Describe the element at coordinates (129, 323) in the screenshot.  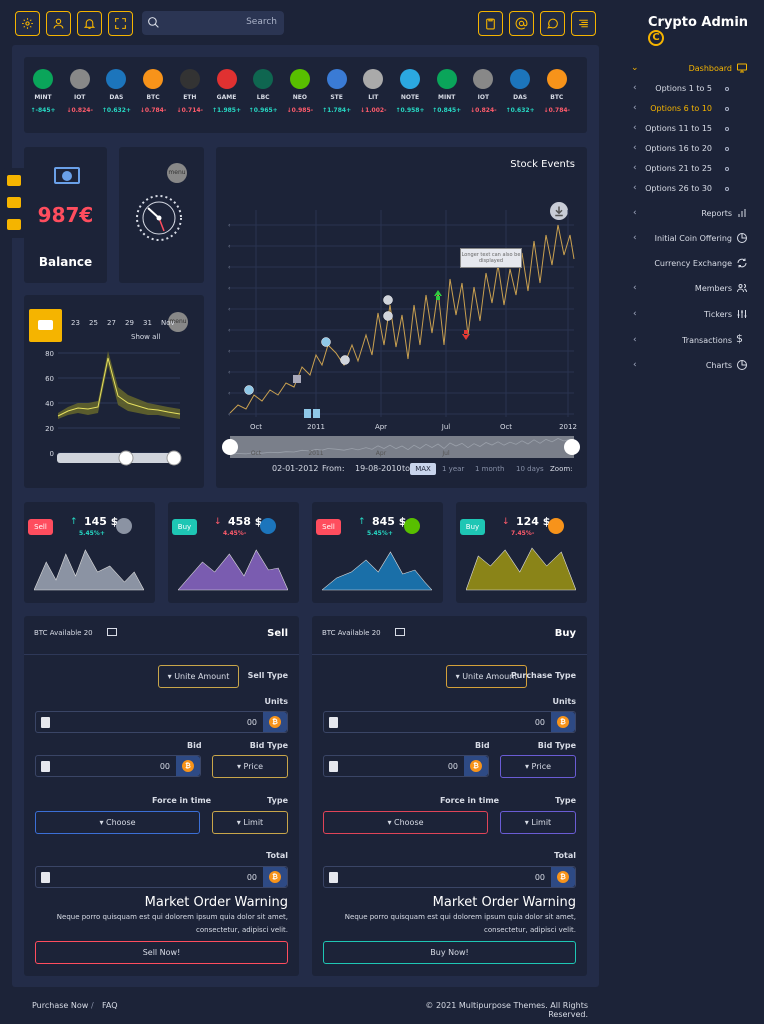
I see `date-option: 29` at that location.